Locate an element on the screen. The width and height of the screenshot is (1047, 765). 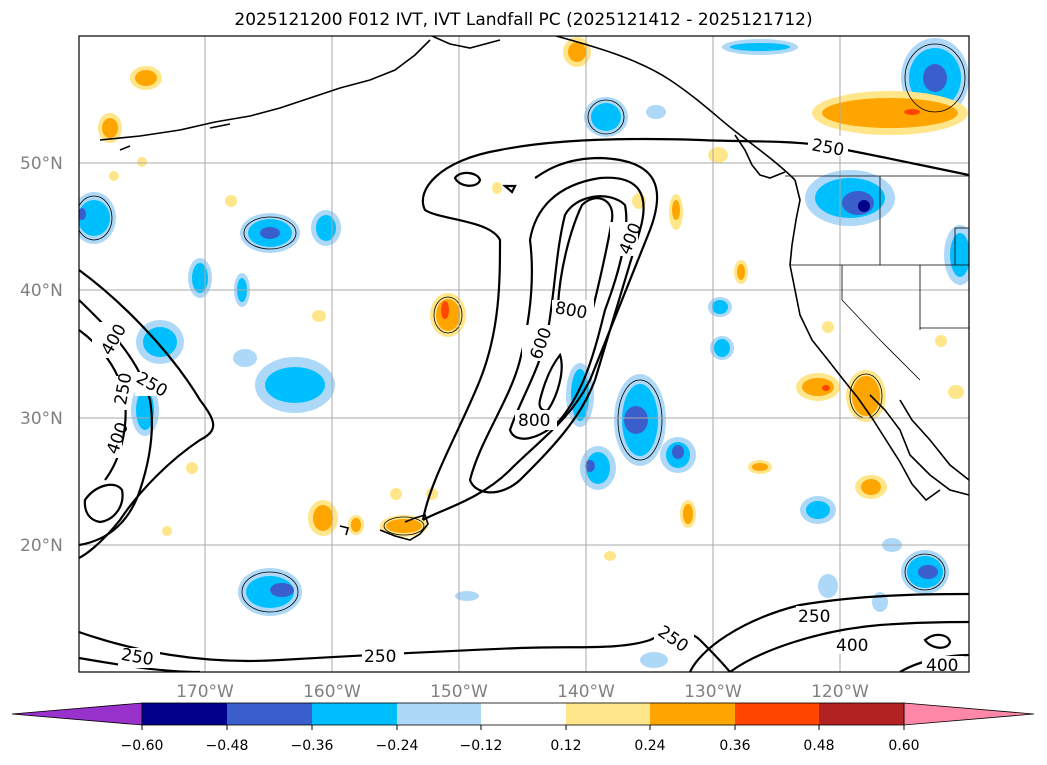
colorbar-tick-label: 0.48 is located at coordinates (818, 746).